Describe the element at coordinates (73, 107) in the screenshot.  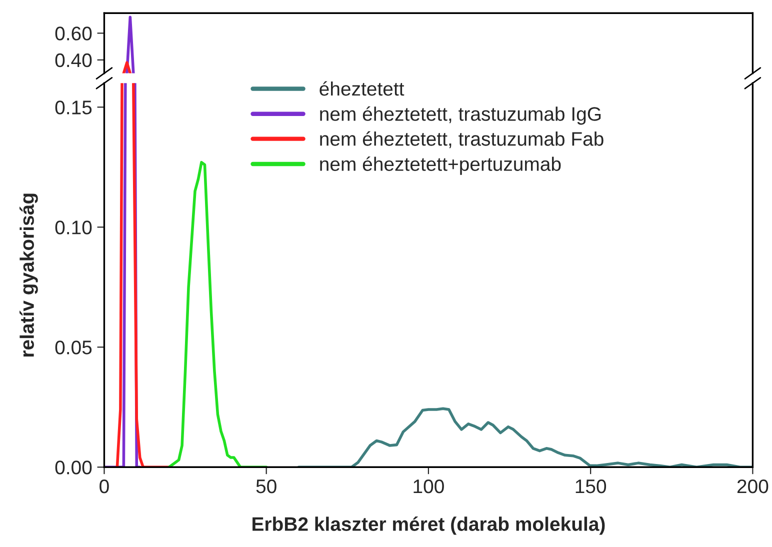
I see `y-tick-label: 0.15` at that location.